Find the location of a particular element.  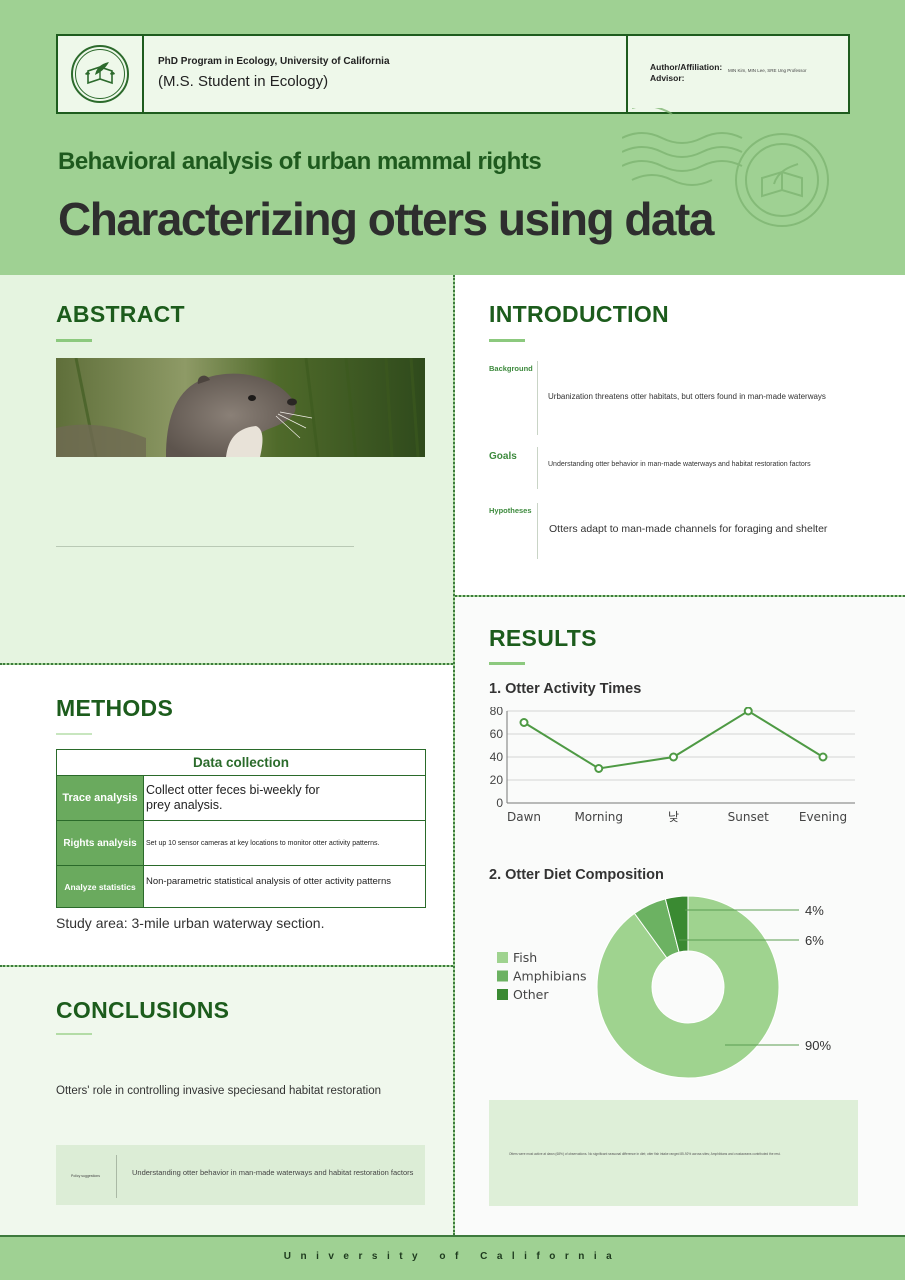

row-label-rights: Rights analysis is located at coordinates (100, 843).